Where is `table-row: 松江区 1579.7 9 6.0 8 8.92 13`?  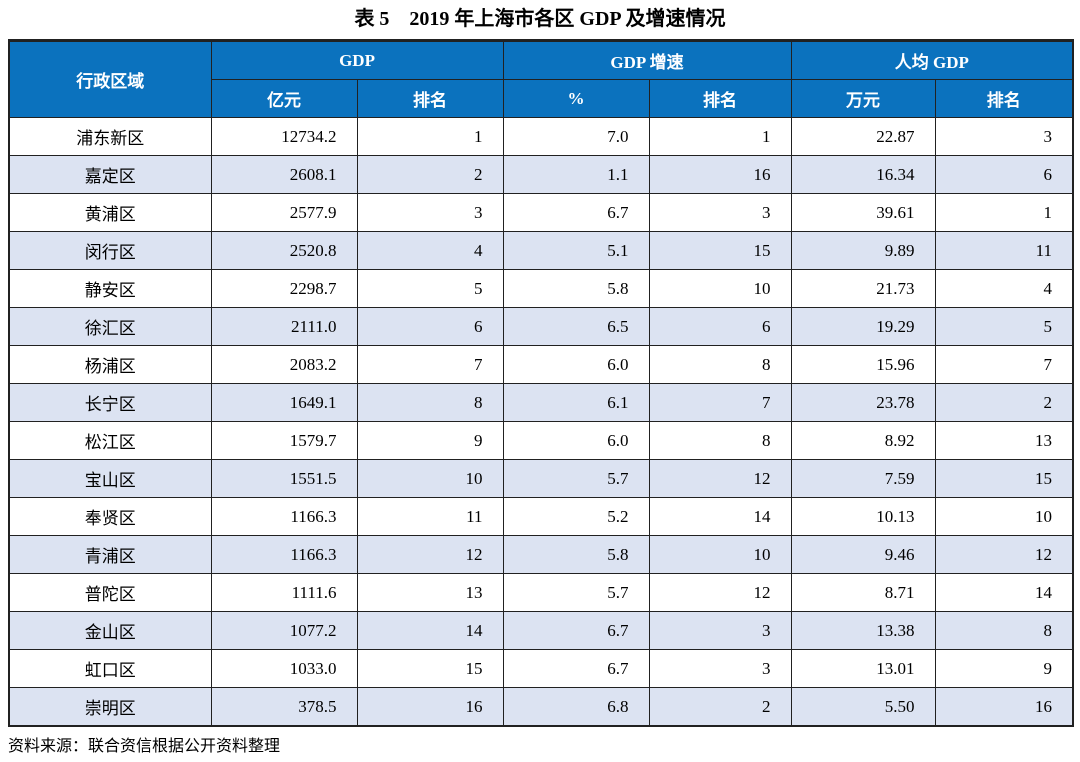
table-row: 松江区 1579.7 9 6.0 8 8.92 13 is located at coordinates (541, 440).